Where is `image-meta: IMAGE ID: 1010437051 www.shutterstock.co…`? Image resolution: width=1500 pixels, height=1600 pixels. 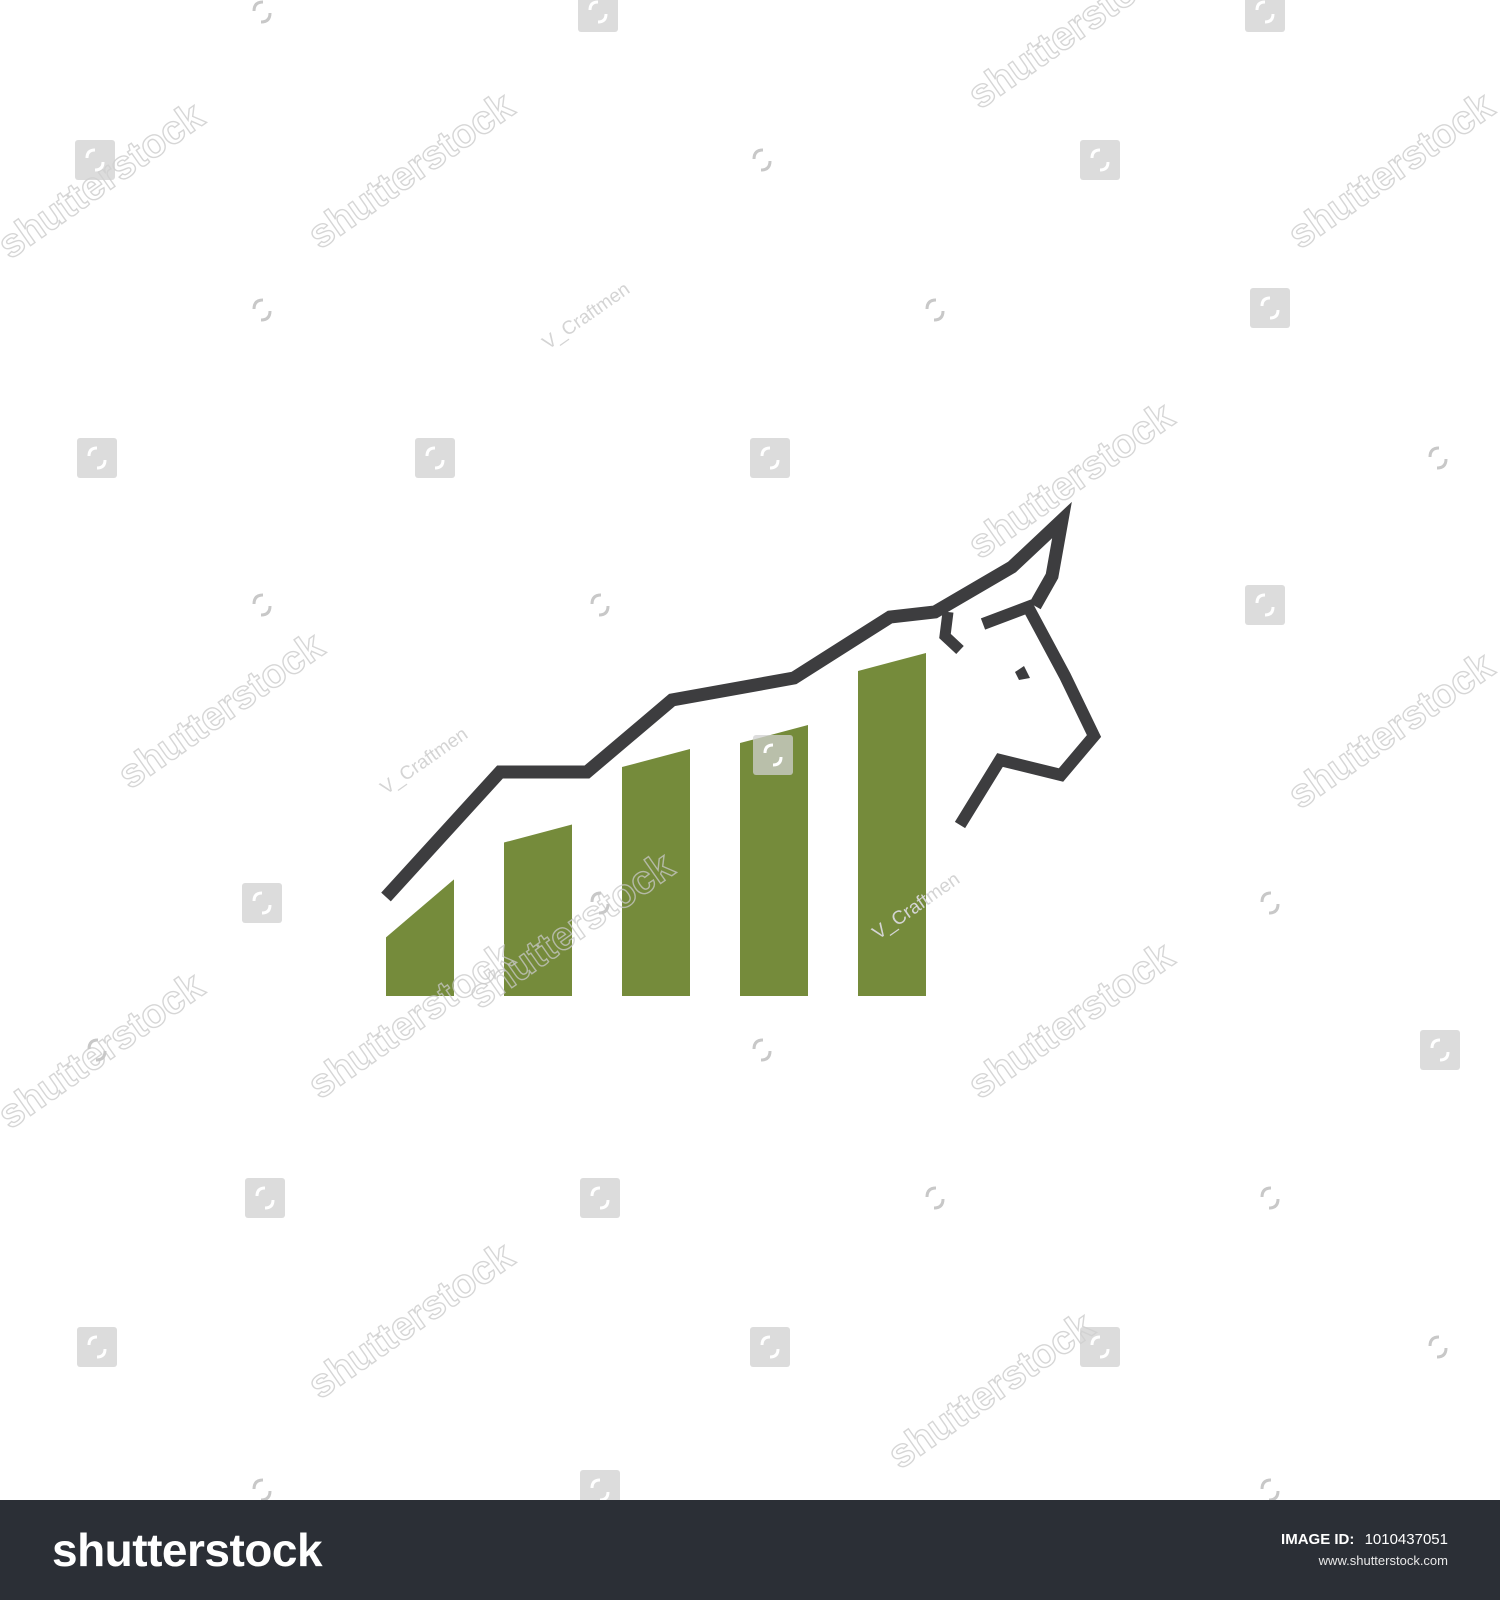
image-meta: IMAGE ID: 1010437051 www.shutterstock.co… is located at coordinates (1364, 1551).